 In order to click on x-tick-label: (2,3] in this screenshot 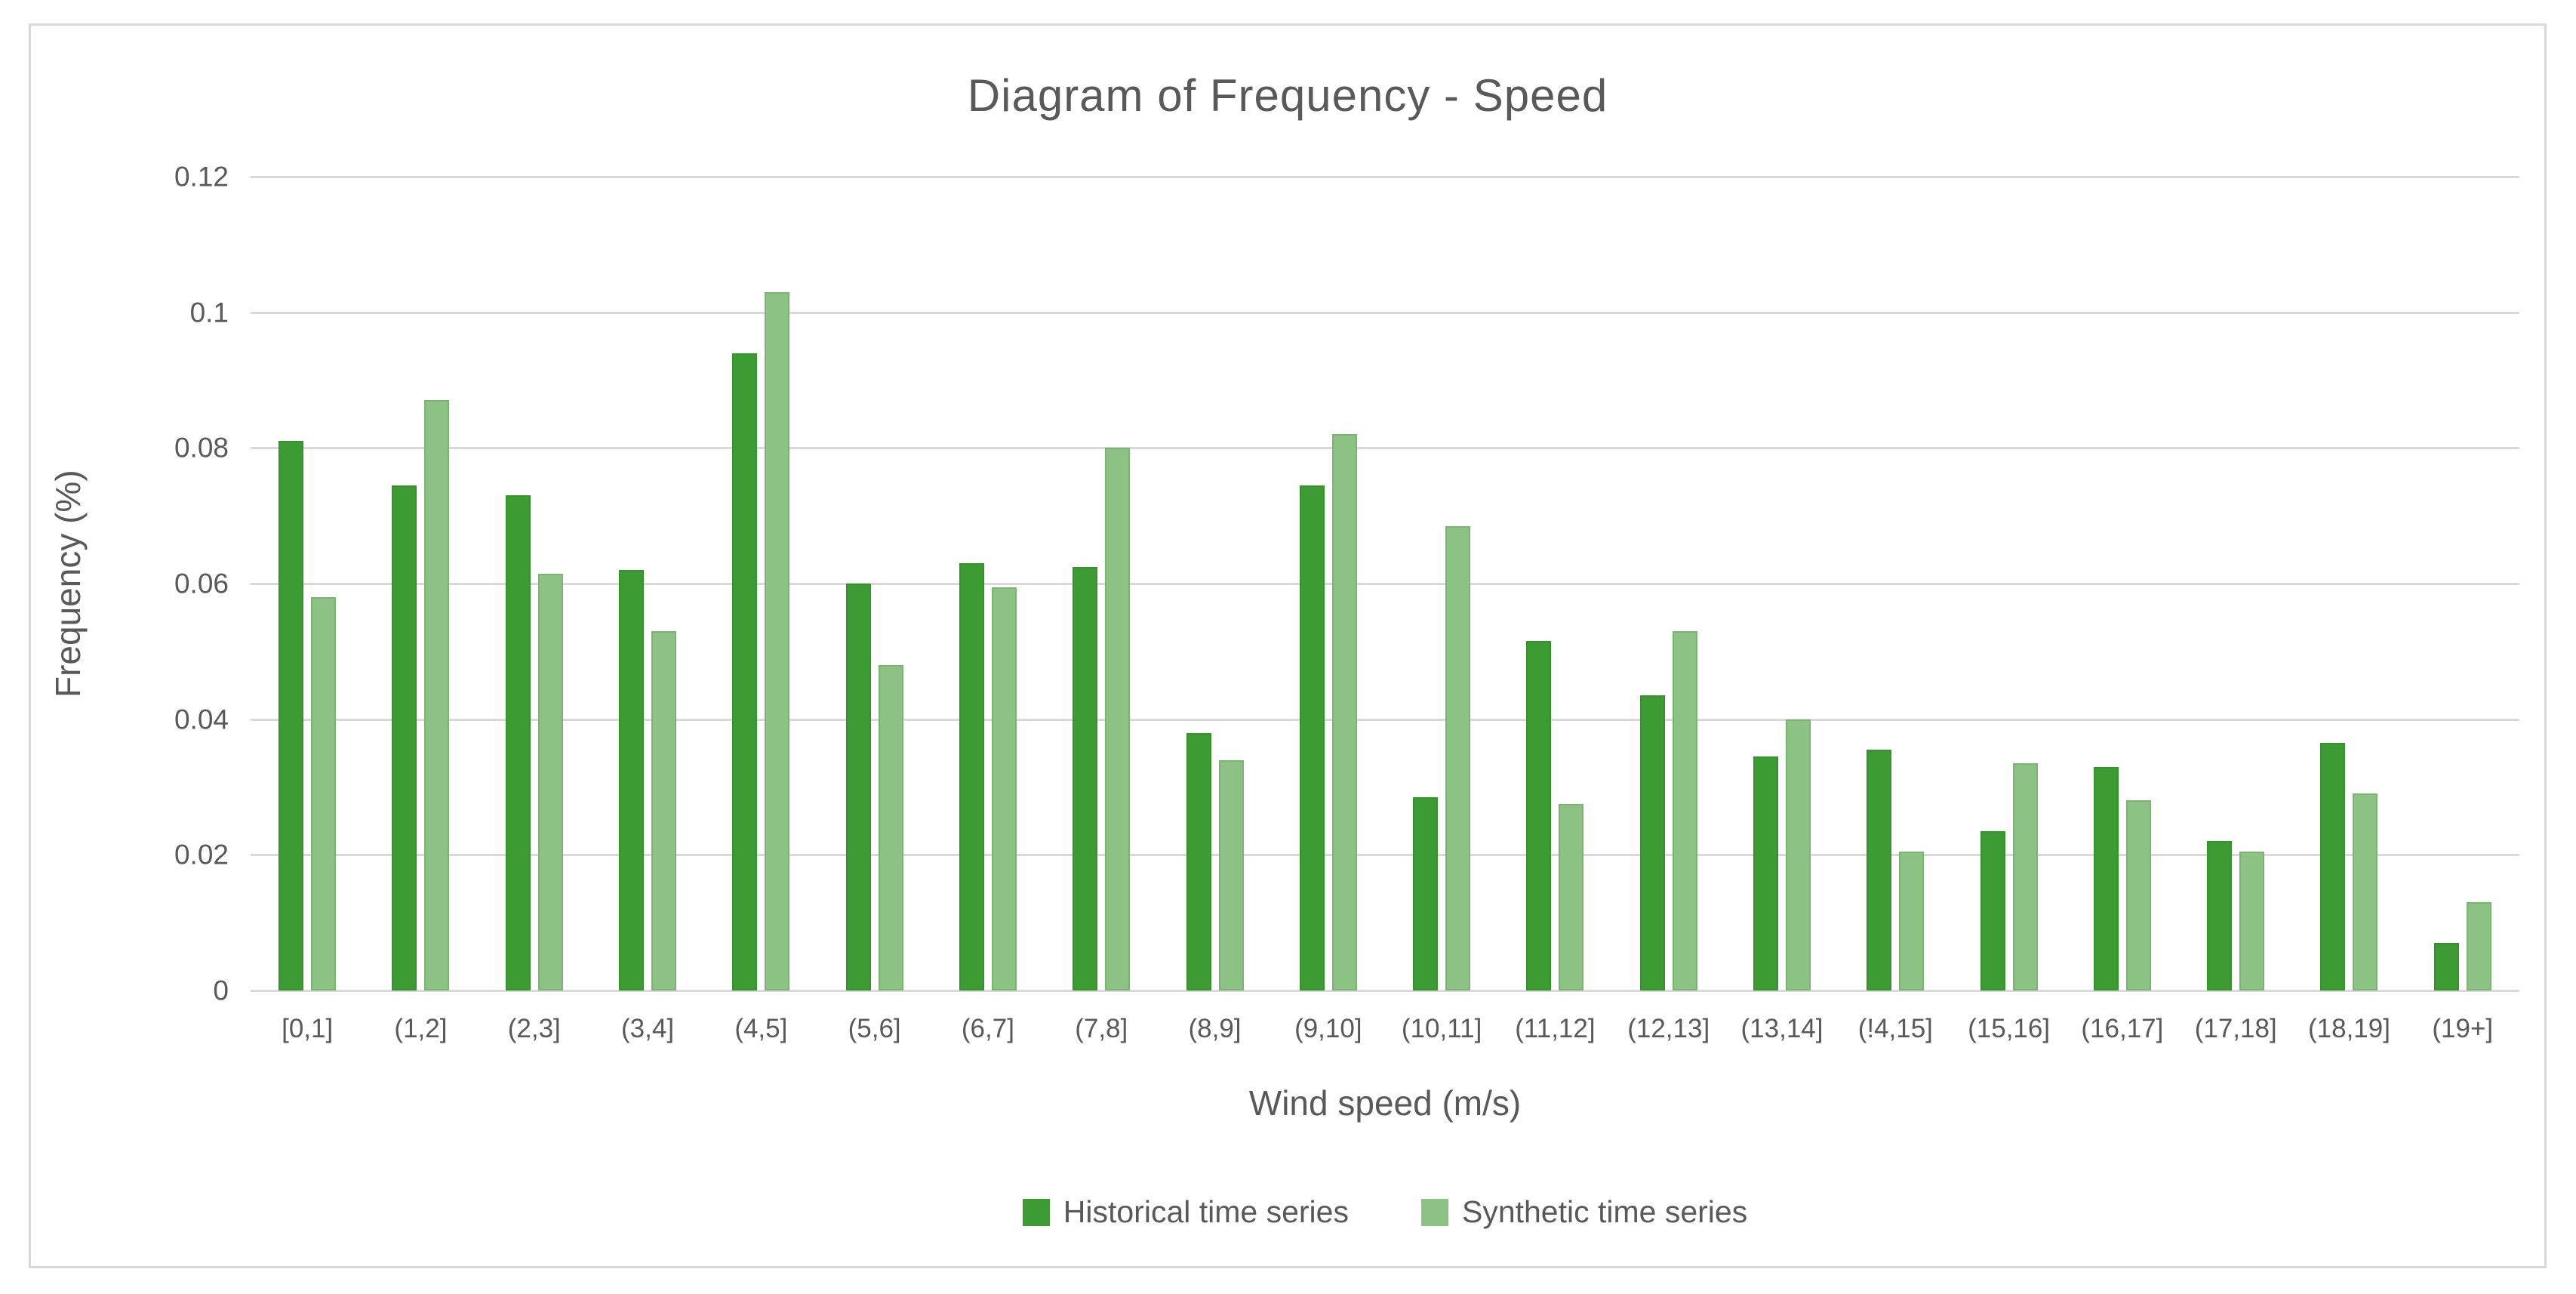, I will do `click(534, 1028)`.